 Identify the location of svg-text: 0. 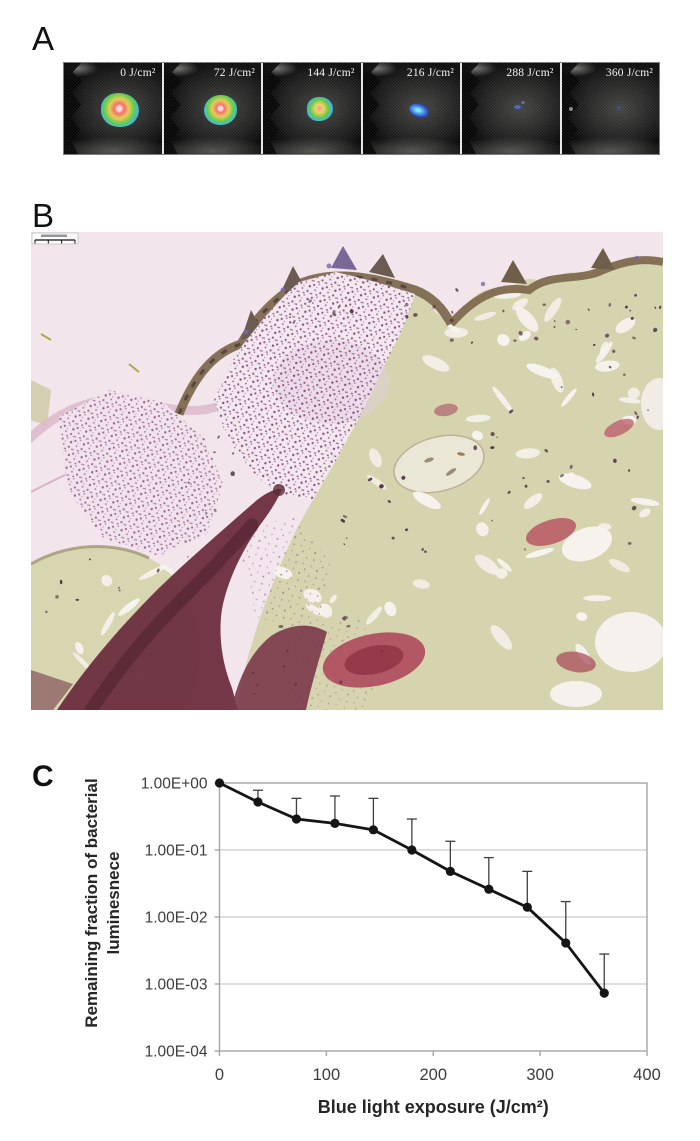
(219, 1075).